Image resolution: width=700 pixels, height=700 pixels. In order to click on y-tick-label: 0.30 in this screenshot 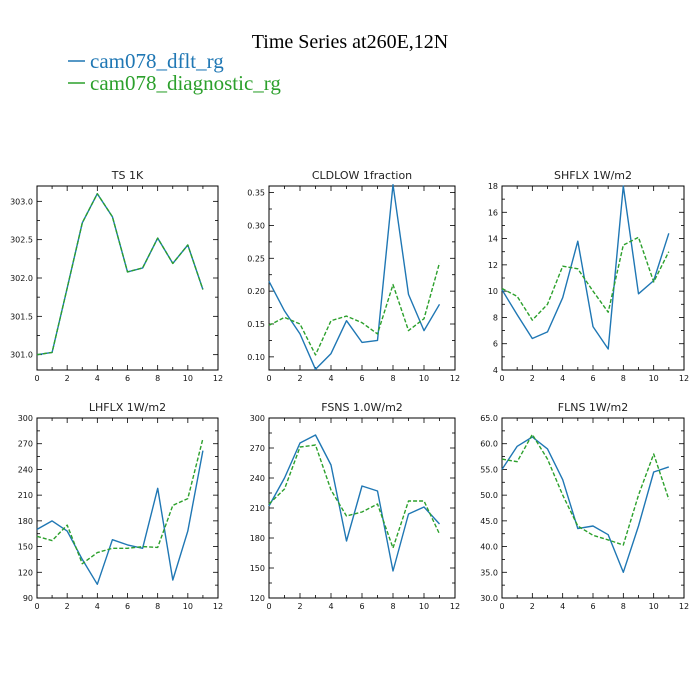, I will do `click(256, 225)`.